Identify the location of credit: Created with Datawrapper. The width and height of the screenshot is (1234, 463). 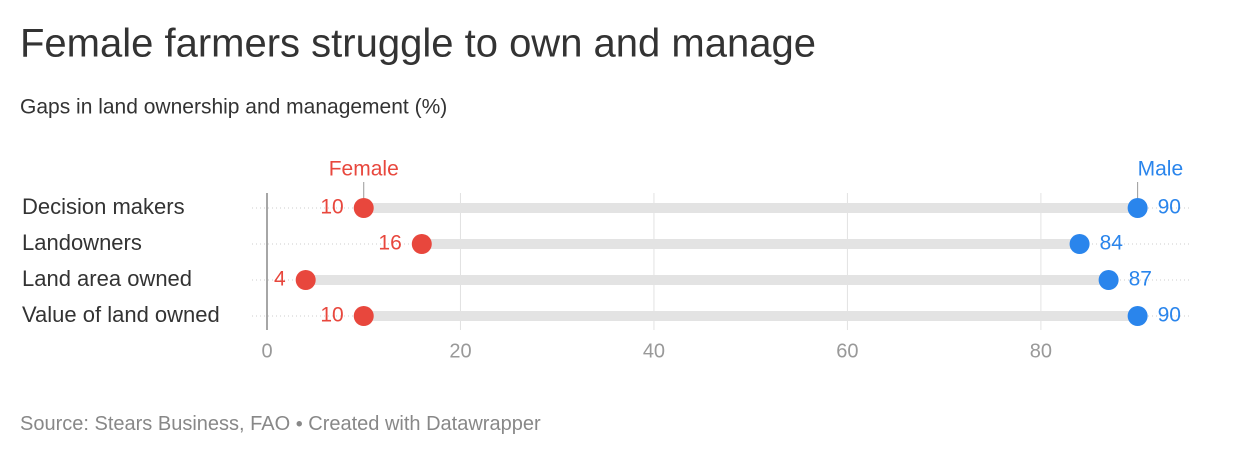
(424, 424).